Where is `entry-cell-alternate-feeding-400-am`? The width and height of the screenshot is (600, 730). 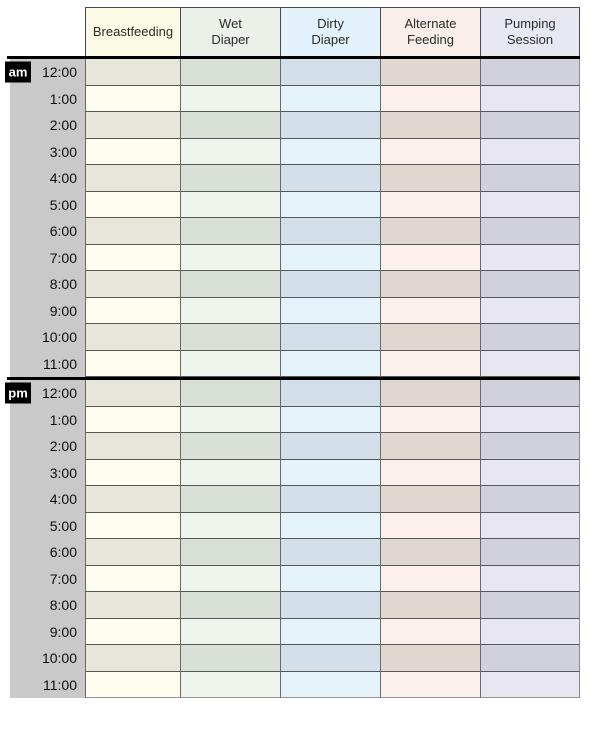 entry-cell-alternate-feeding-400-am is located at coordinates (430, 178).